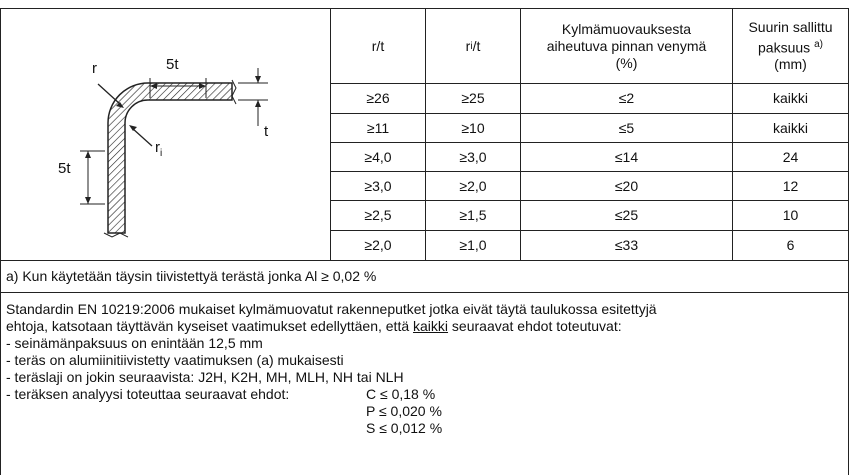 This screenshot has height=475, width=857. I want to click on header-line: paksuus a), so click(790, 46).